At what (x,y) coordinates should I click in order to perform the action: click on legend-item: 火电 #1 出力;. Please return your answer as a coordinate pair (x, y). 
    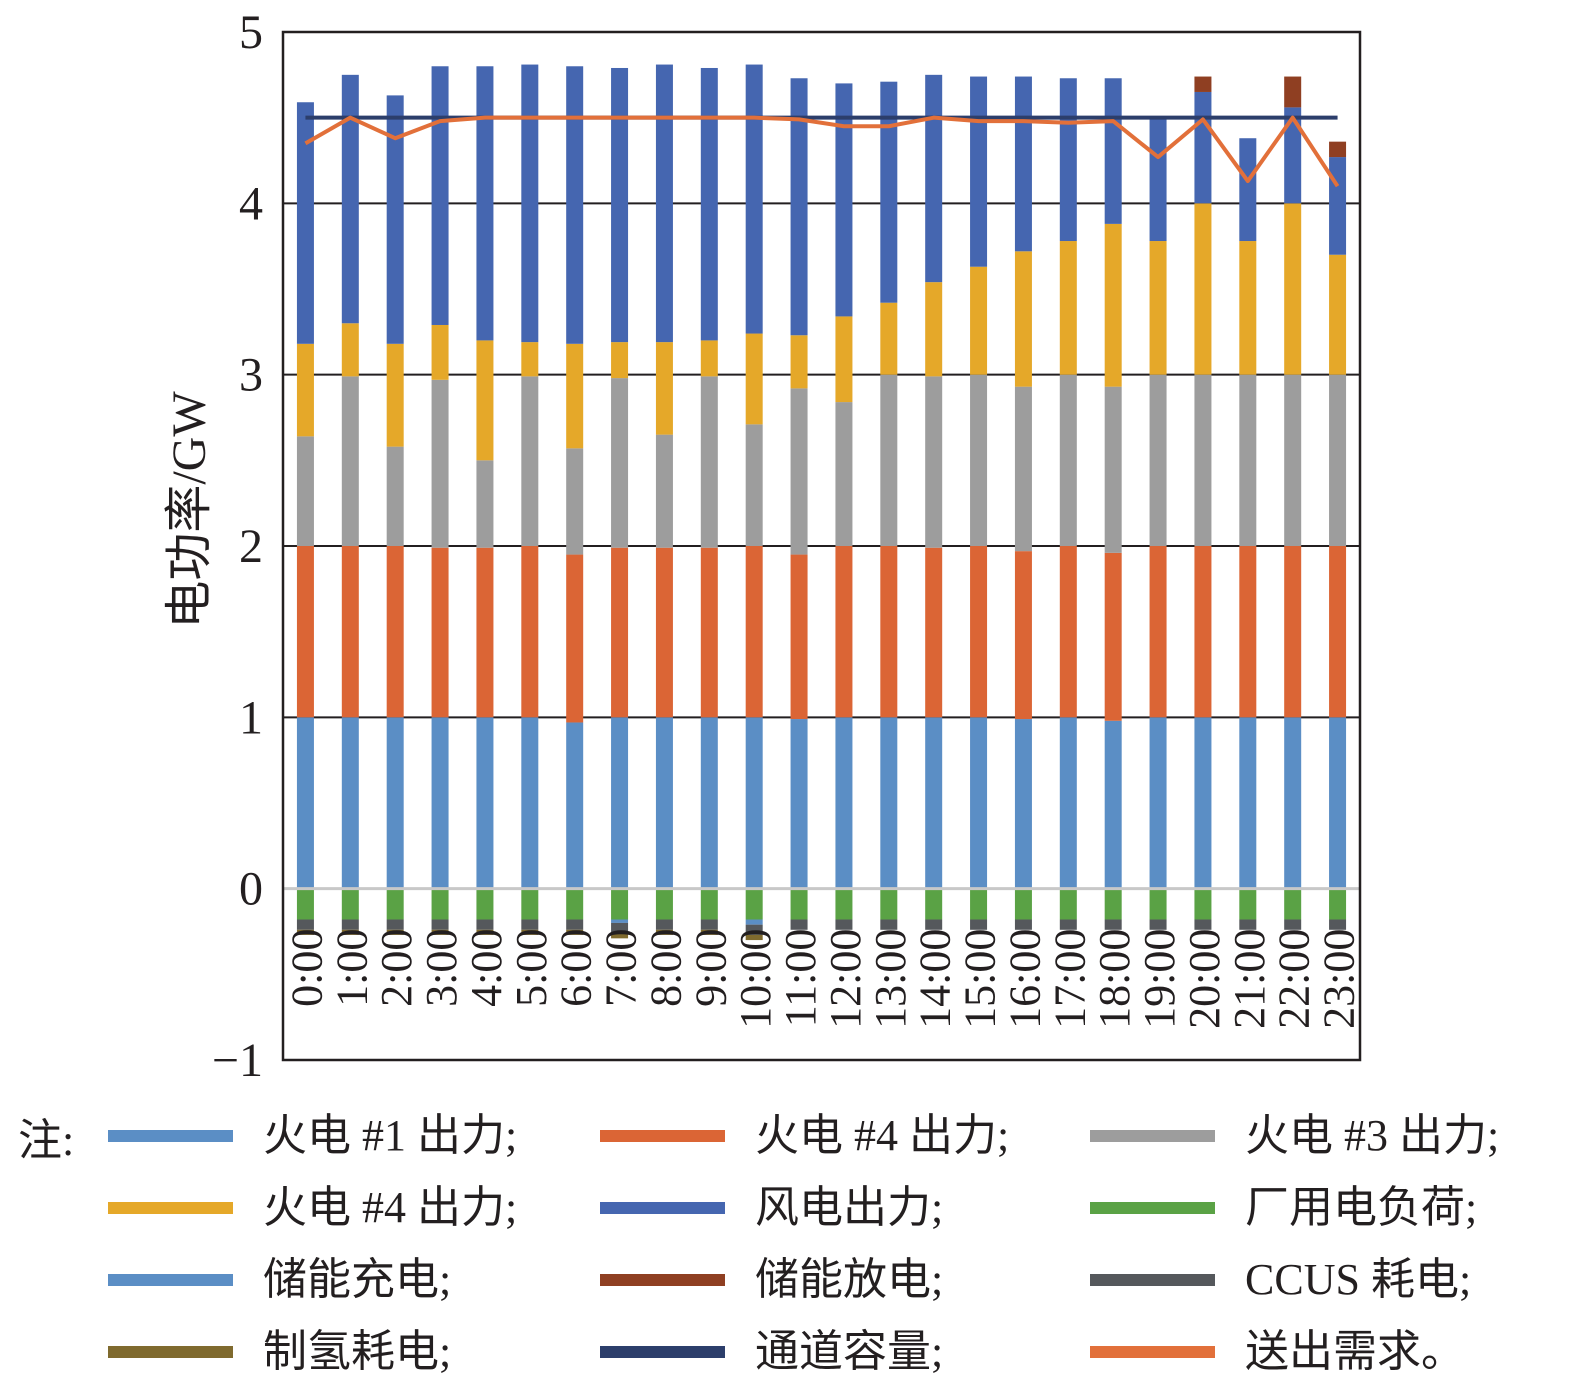
    Looking at the image, I should click on (312, 1136).